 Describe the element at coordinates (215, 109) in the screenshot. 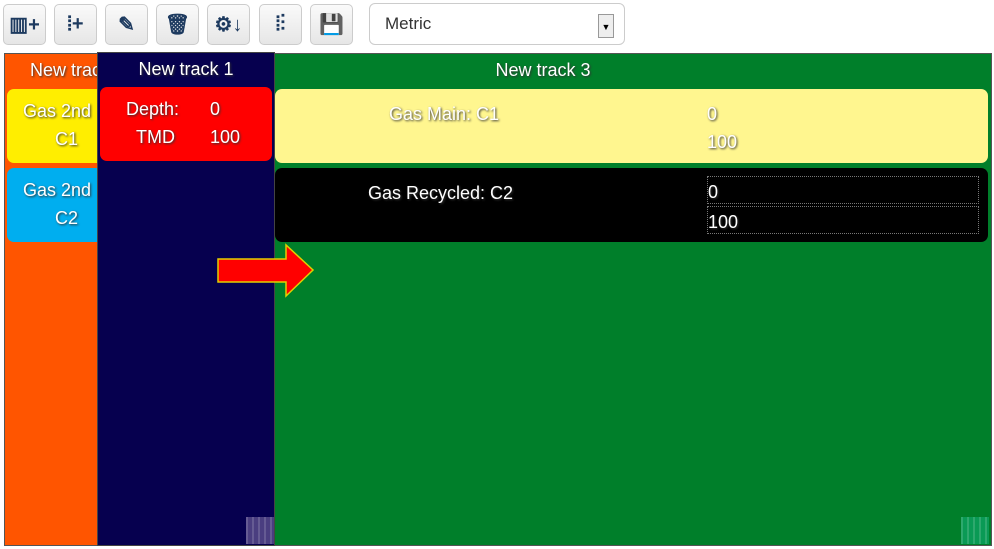

I see `depth-min: 0` at that location.